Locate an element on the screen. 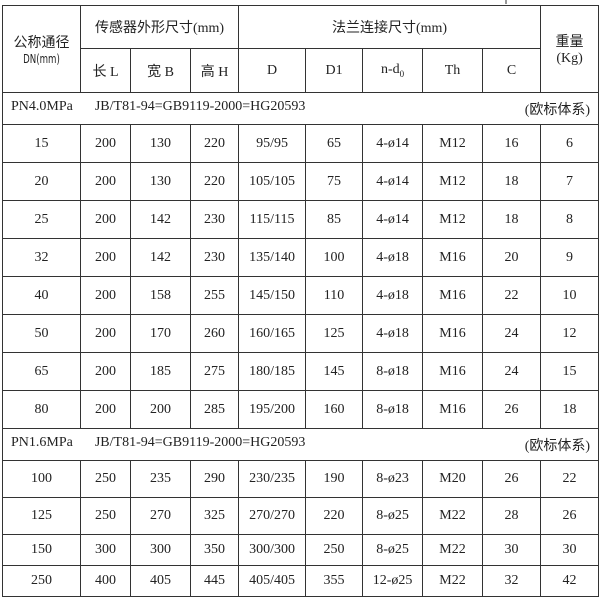  table-row: 65 200 185 275 180/185 145 8-ø18 M16 24 15 is located at coordinates (301, 371).